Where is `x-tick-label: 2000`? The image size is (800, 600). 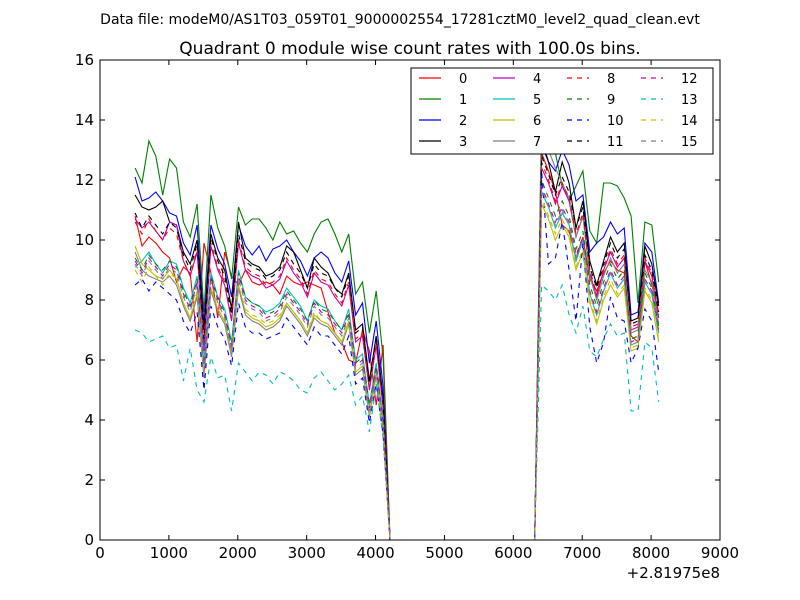
x-tick-label: 2000 is located at coordinates (238, 553).